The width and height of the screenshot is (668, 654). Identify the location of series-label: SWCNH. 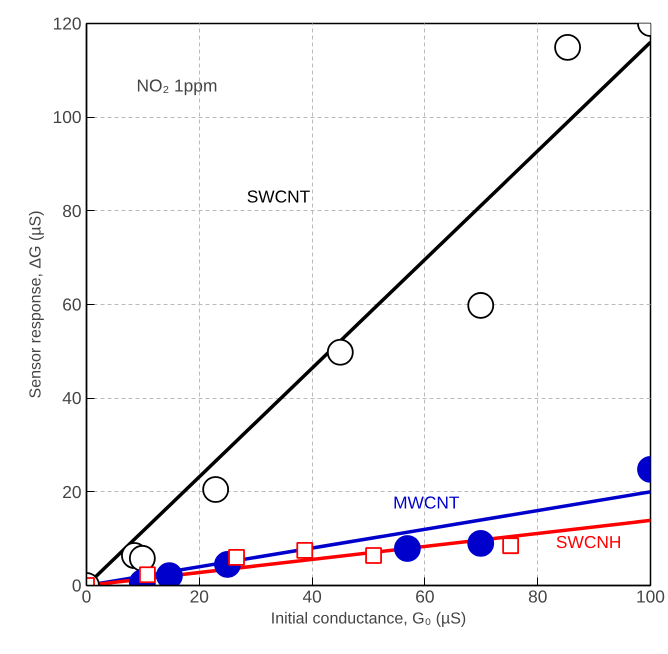
(589, 542).